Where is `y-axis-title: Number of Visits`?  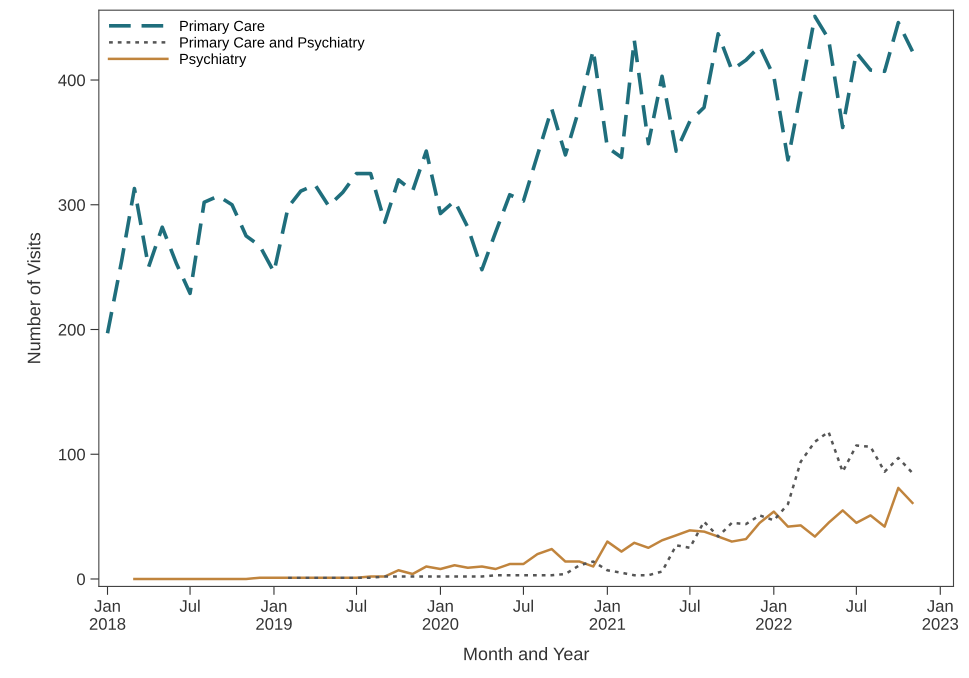
y-axis-title: Number of Visits is located at coordinates (33, 297).